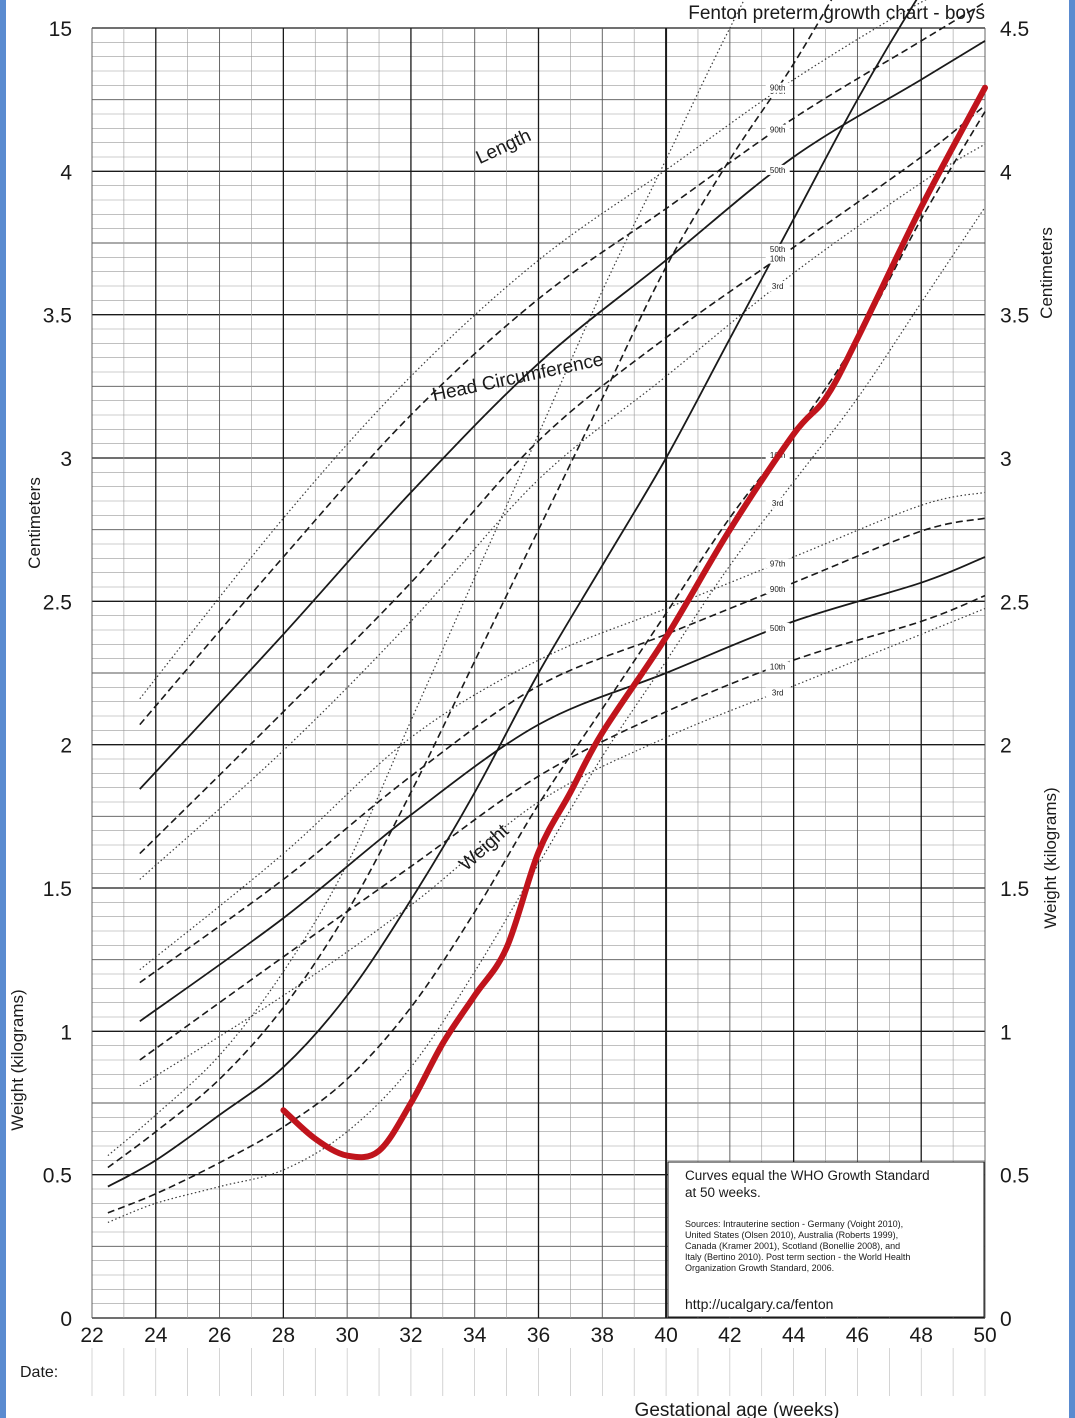 This screenshot has width=1075, height=1418. What do you see at coordinates (737, 1409) in the screenshot?
I see `x-axis-label: Gestational age (weeks)` at bounding box center [737, 1409].